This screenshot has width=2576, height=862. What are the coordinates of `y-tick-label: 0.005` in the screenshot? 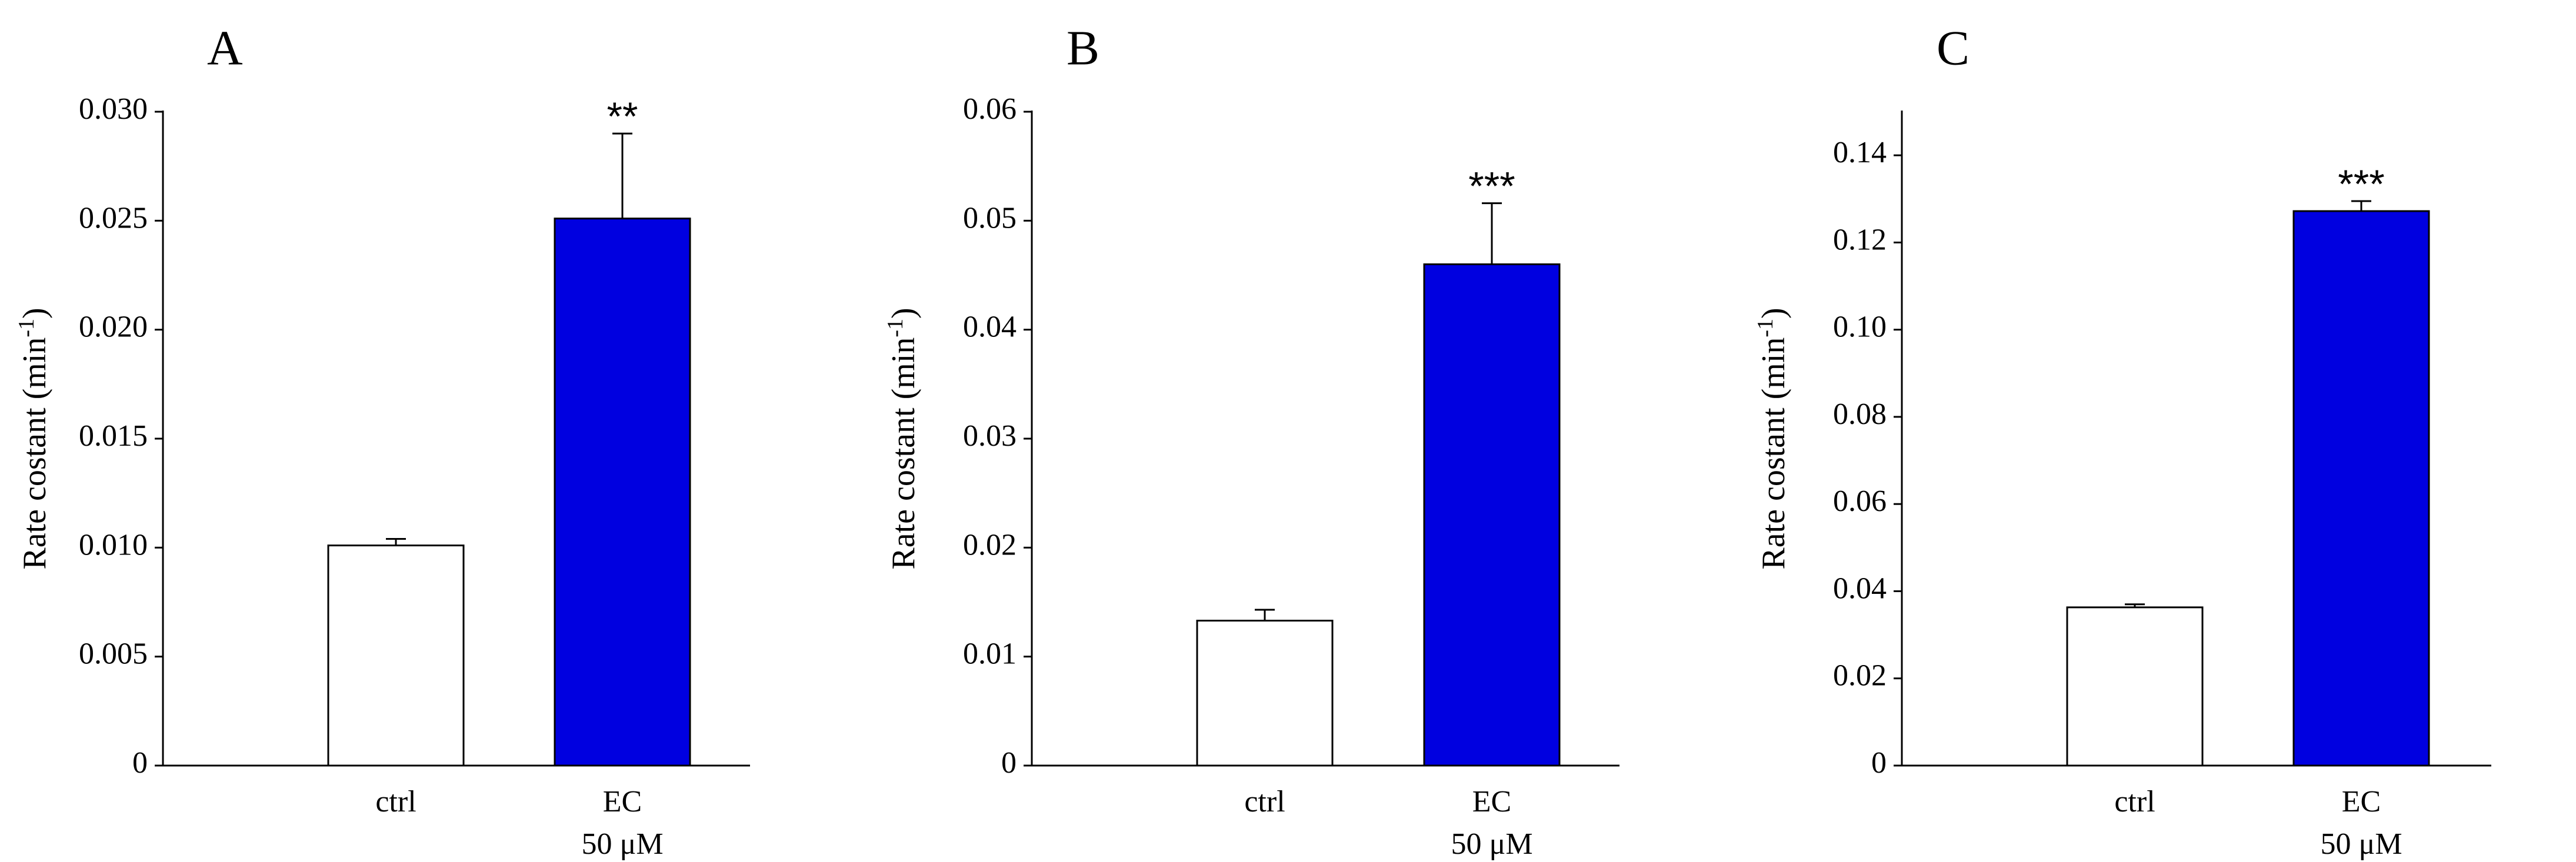 It's located at (113, 654).